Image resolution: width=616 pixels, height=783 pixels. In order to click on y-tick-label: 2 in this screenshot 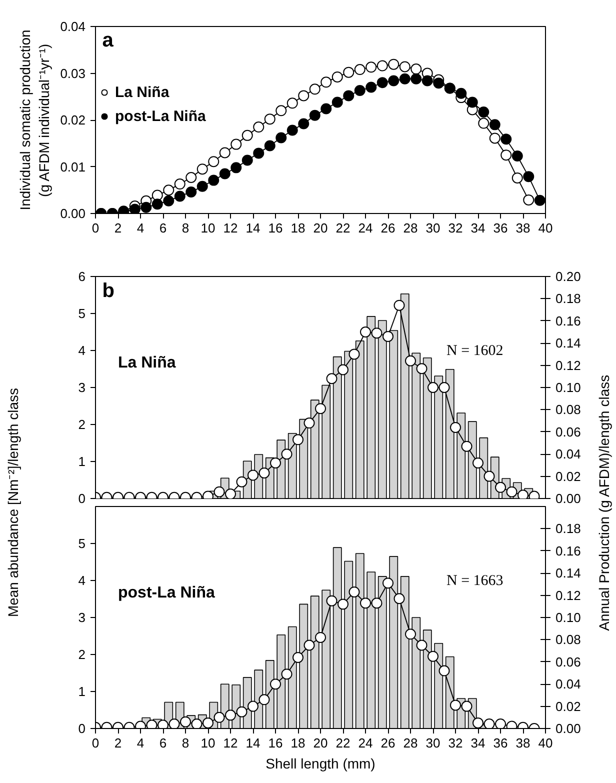, I will do `click(82, 654)`.